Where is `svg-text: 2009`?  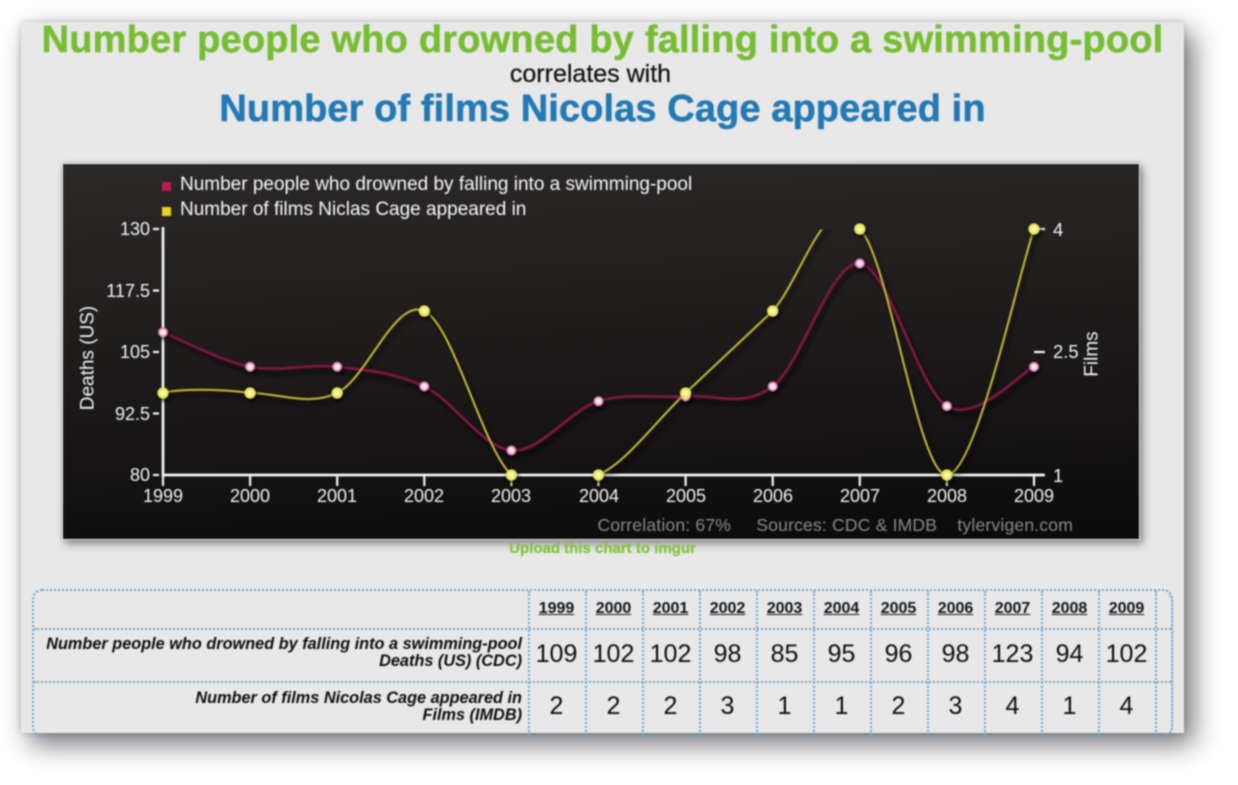 svg-text: 2009 is located at coordinates (1034, 496).